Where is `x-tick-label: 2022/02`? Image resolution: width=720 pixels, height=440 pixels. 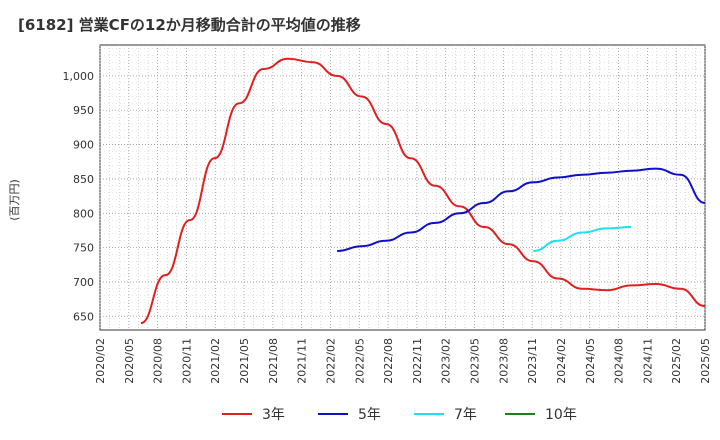
x-tick-label: 2022/02 is located at coordinates (330, 361).